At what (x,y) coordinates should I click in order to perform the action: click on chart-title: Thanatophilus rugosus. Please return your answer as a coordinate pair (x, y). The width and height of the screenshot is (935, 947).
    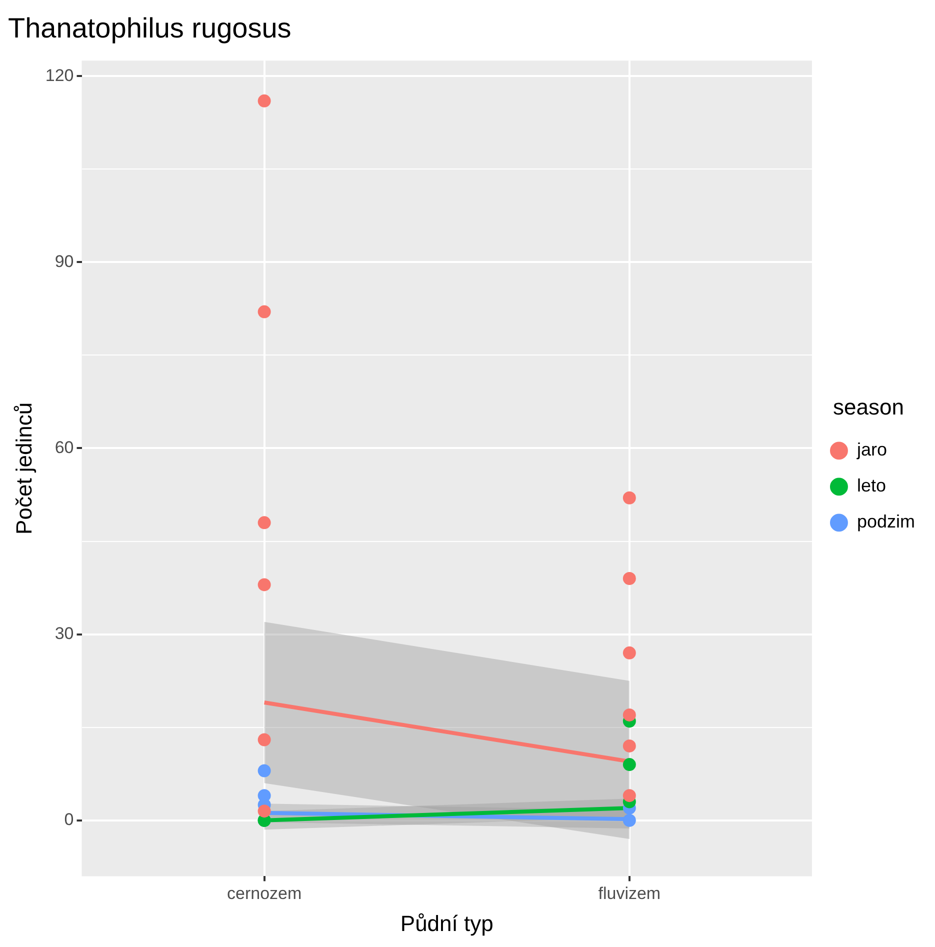
    Looking at the image, I should click on (150, 28).